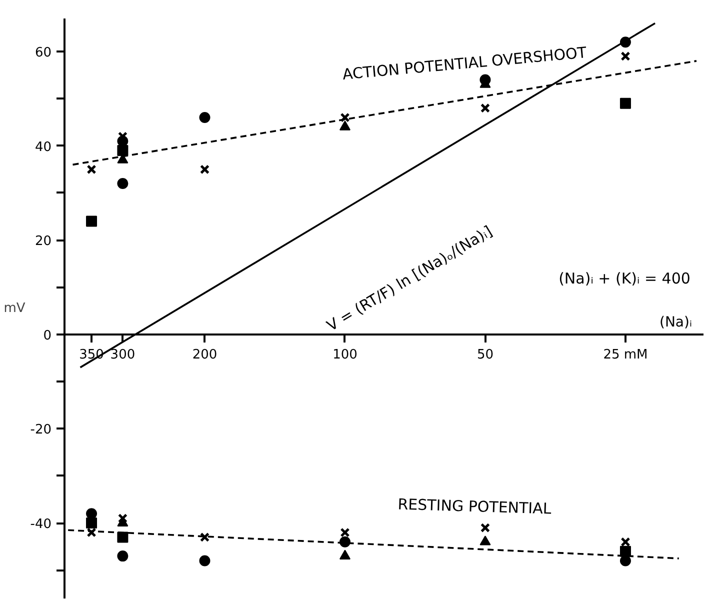 Image resolution: width=715 pixels, height=613 pixels. Describe the element at coordinates (624, 279) in the screenshot. I see `annotation: (Na)ᵢ + (K)ᵢ = 400` at that location.